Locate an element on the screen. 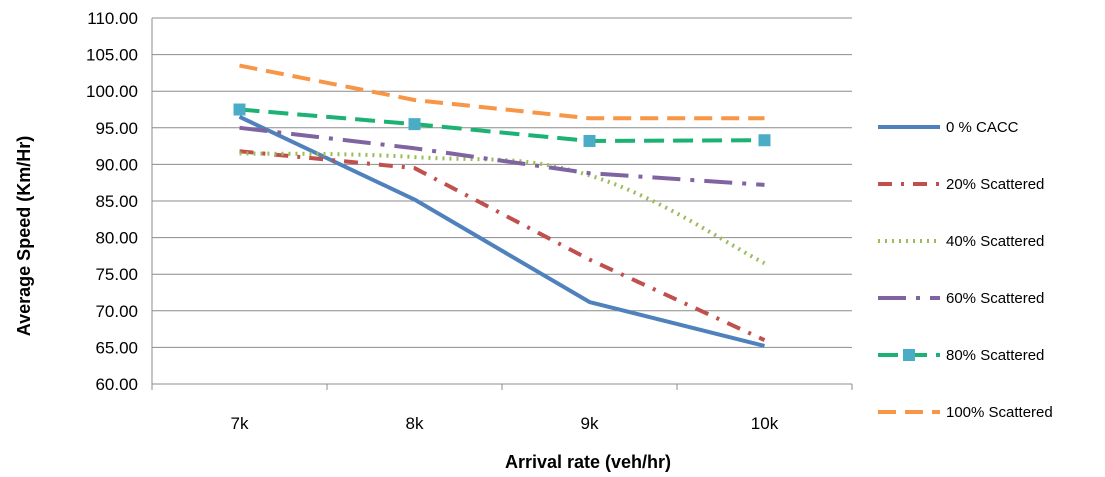 This screenshot has width=1105, height=477. x-tick-label: 7k is located at coordinates (240, 423).